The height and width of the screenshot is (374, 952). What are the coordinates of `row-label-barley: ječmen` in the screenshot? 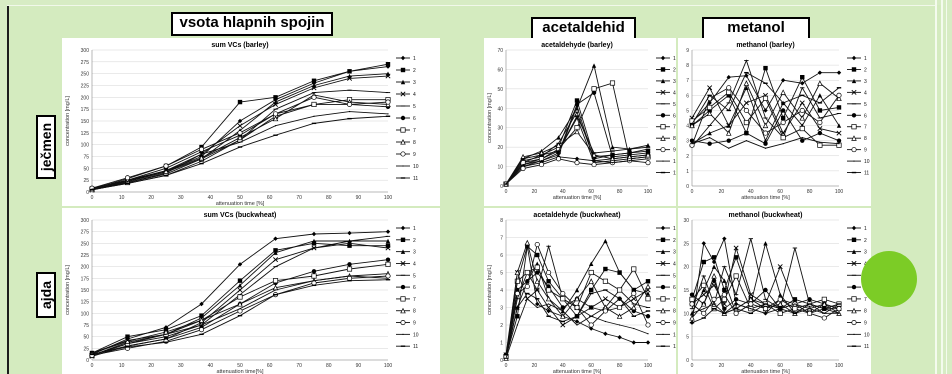 It's located at (46, 147).